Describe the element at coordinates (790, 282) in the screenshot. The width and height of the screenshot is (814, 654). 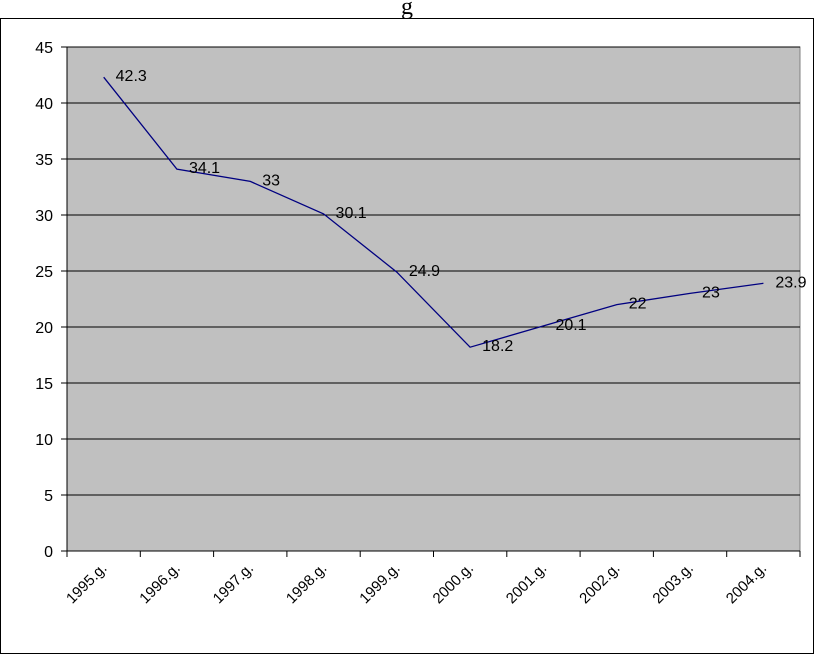
I see `data-label: 23.9` at that location.